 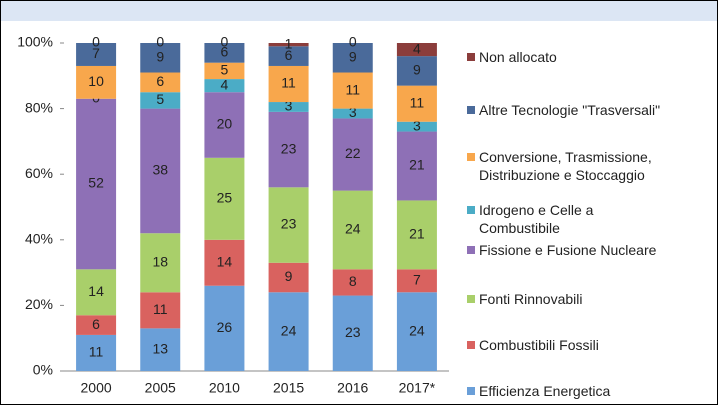 What do you see at coordinates (536, 219) in the screenshot?
I see `legend-label: Idrogeno e Celle a Combustibile` at bounding box center [536, 219].